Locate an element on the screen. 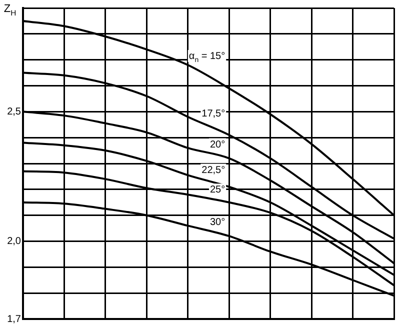  series-label: 17,5° is located at coordinates (214, 114).